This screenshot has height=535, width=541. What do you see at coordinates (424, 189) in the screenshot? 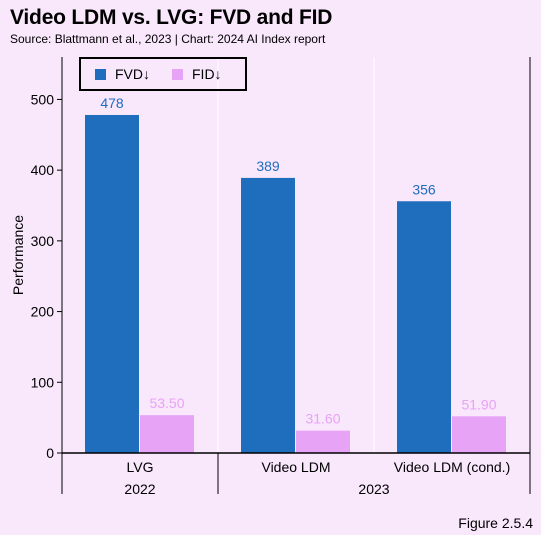
I see `bar-value-label: 356` at bounding box center [424, 189].